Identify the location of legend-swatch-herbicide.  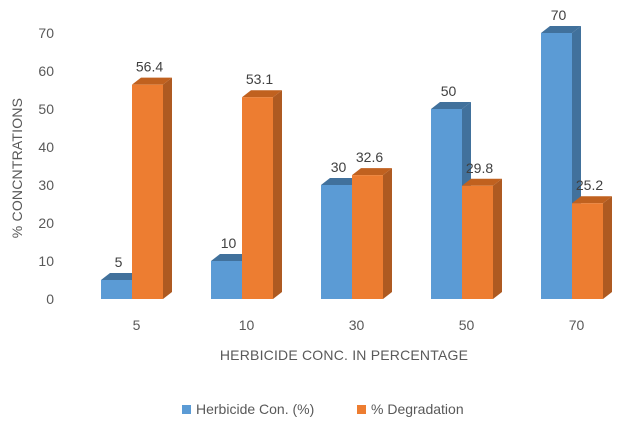
(186, 409).